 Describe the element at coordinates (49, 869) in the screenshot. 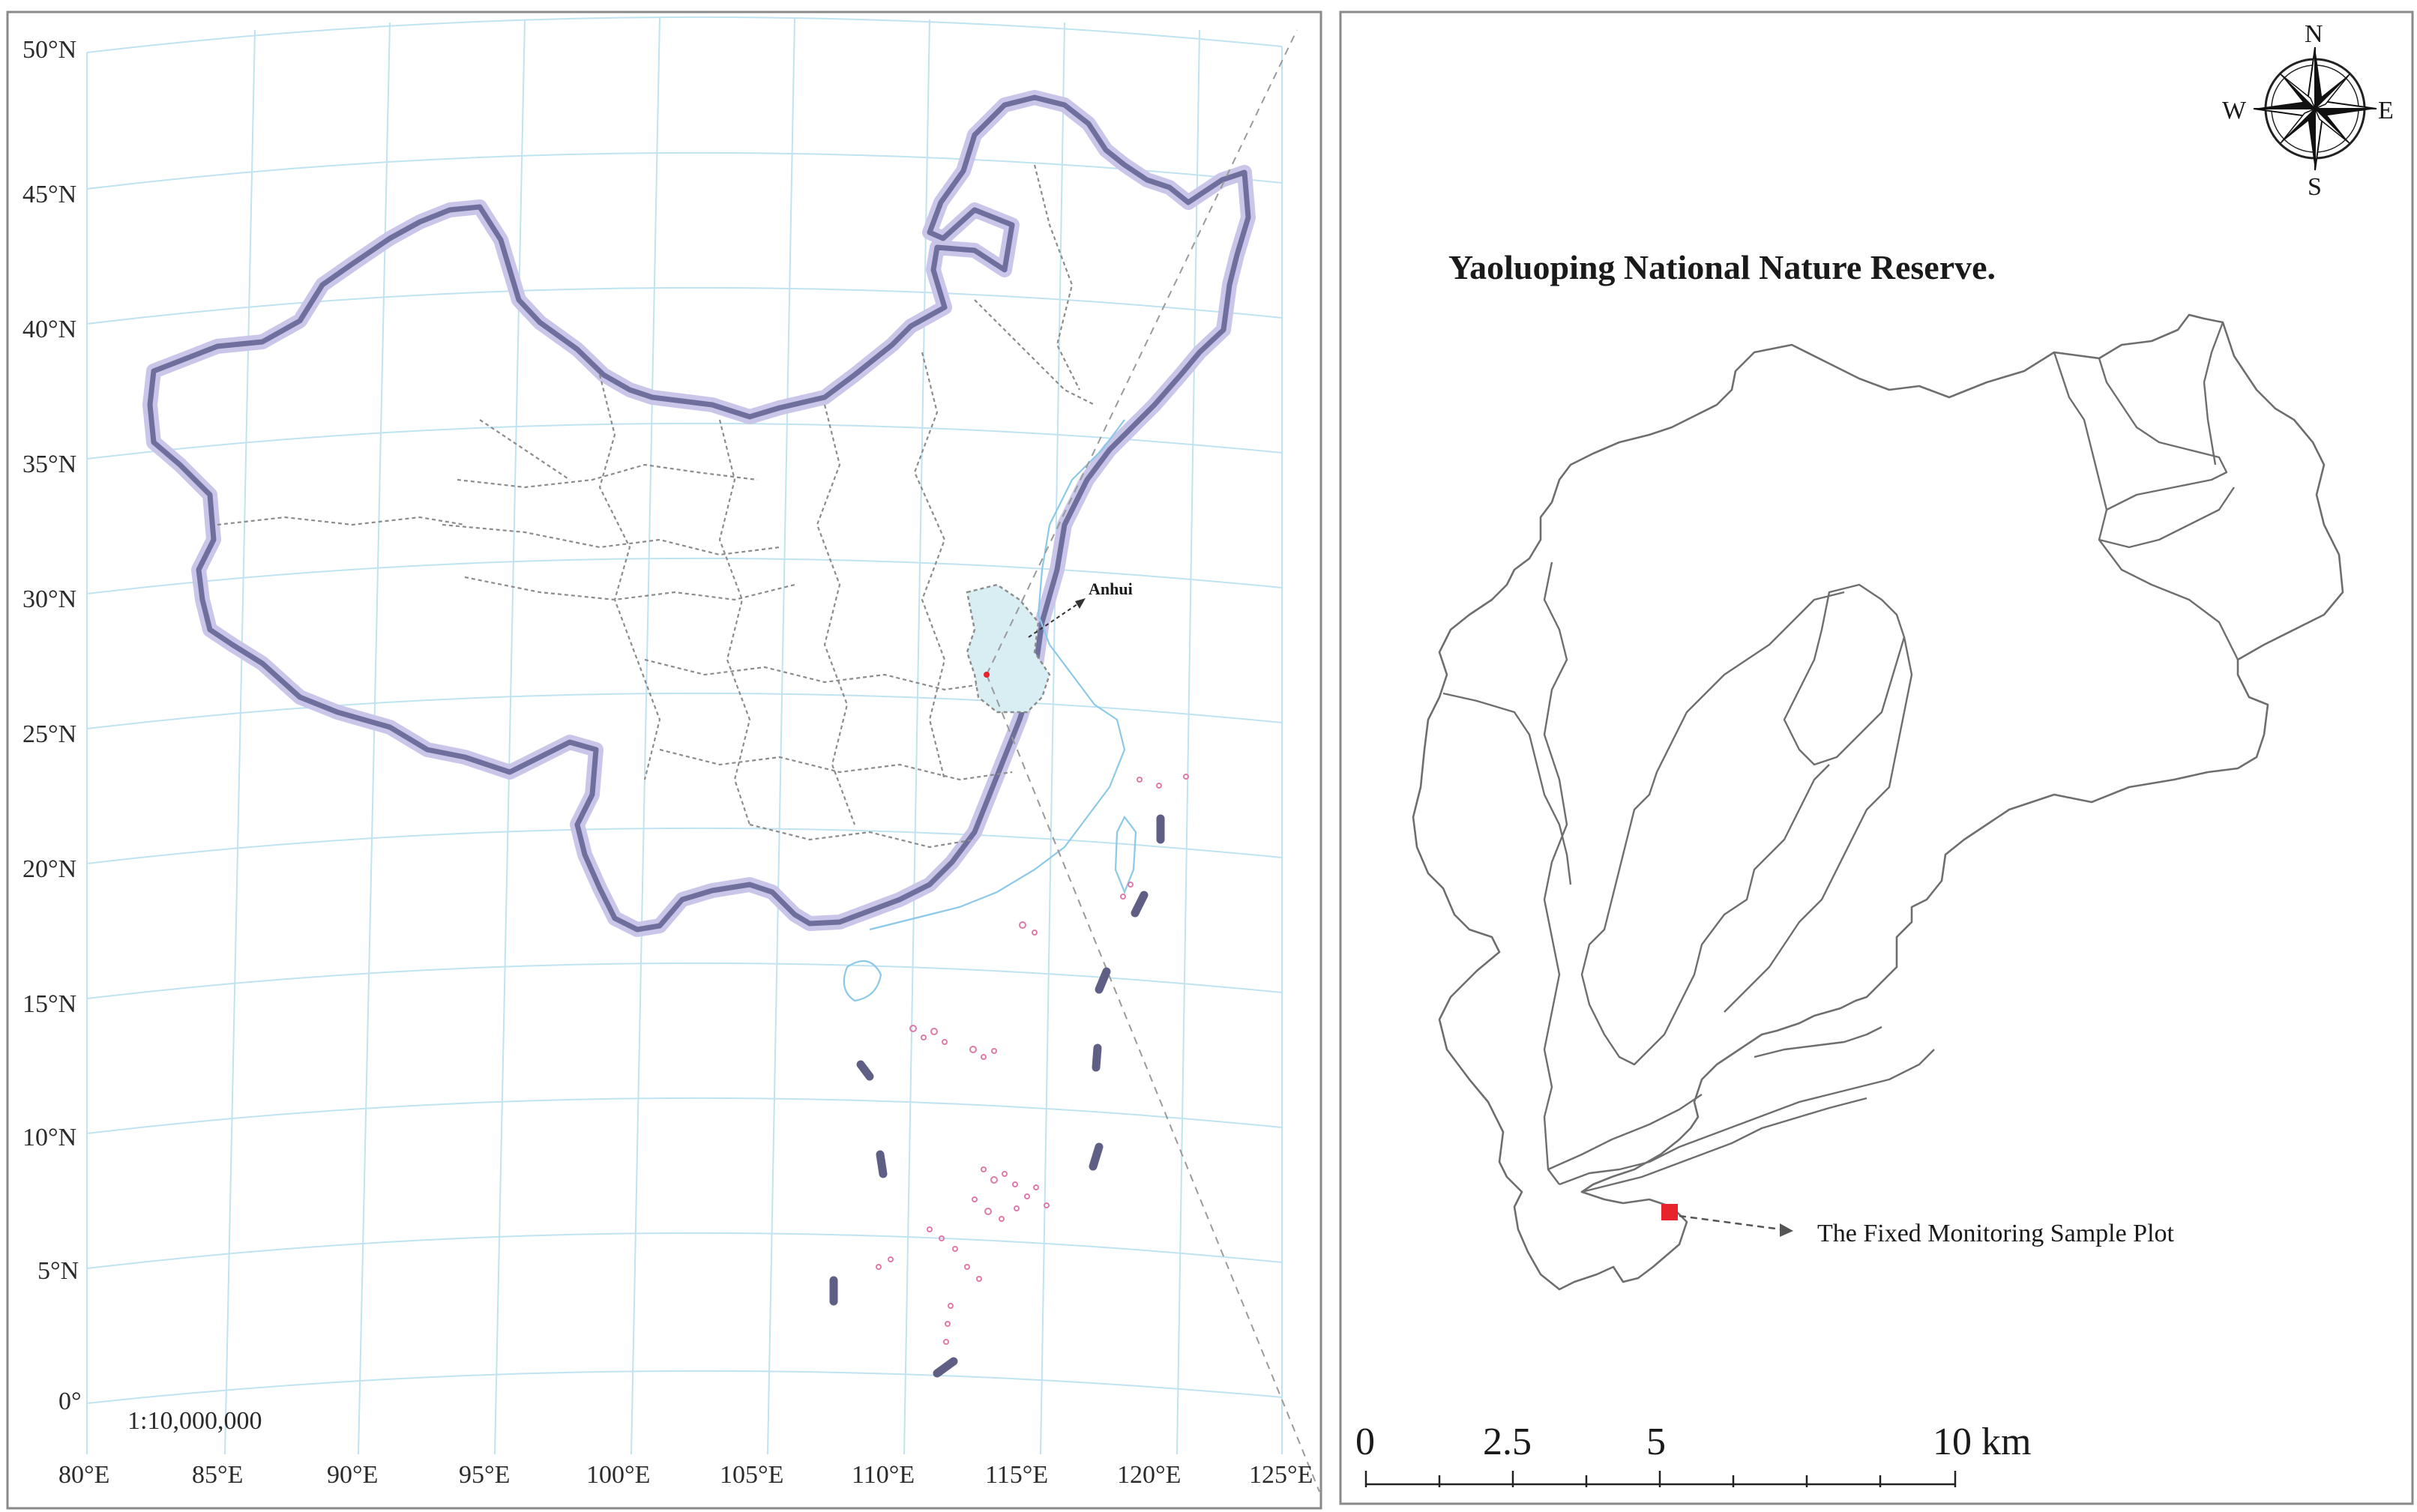

I see `lat-label: 20°N` at that location.